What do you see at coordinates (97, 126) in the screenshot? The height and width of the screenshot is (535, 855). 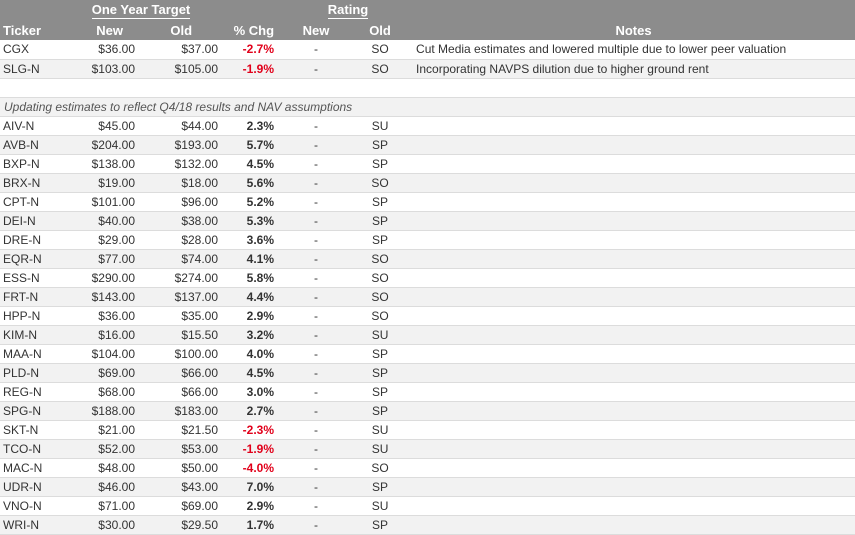 I see `target-new-cell: $45.00` at bounding box center [97, 126].